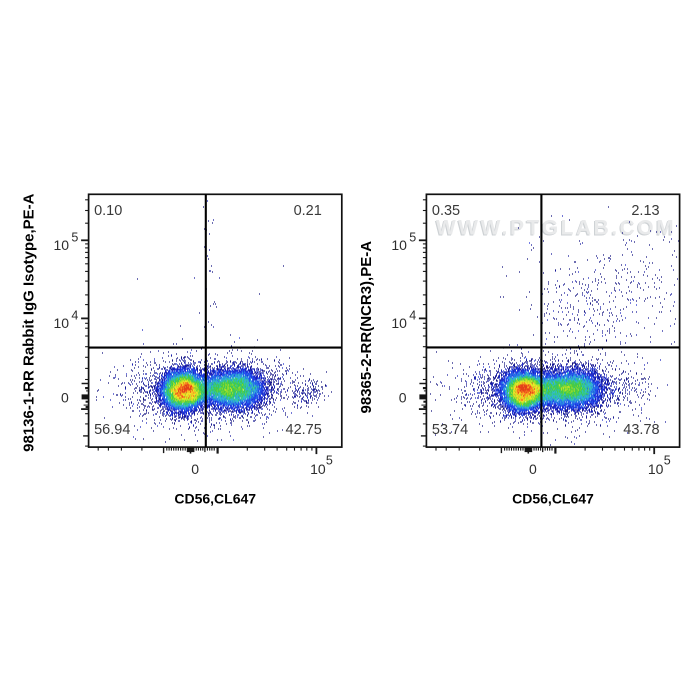 Image resolution: width=700 pixels, height=700 pixels. Describe the element at coordinates (112, 430) in the screenshot. I see `svg-text: 56.94` at that location.